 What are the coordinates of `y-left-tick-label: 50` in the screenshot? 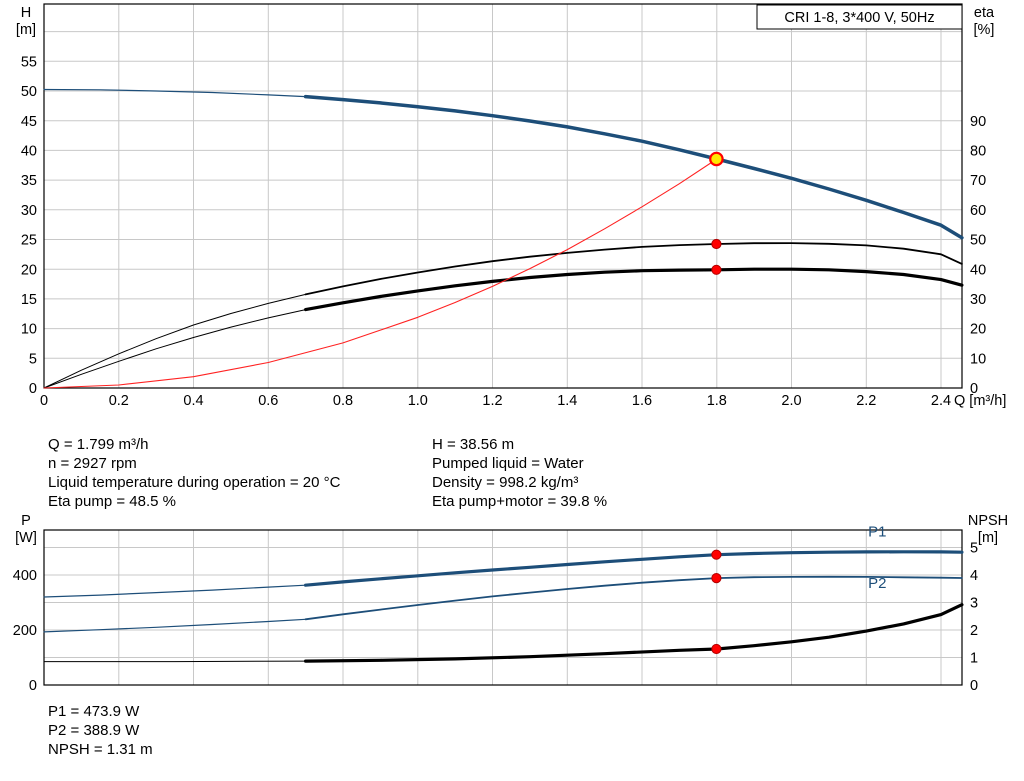 It's located at (29, 92).